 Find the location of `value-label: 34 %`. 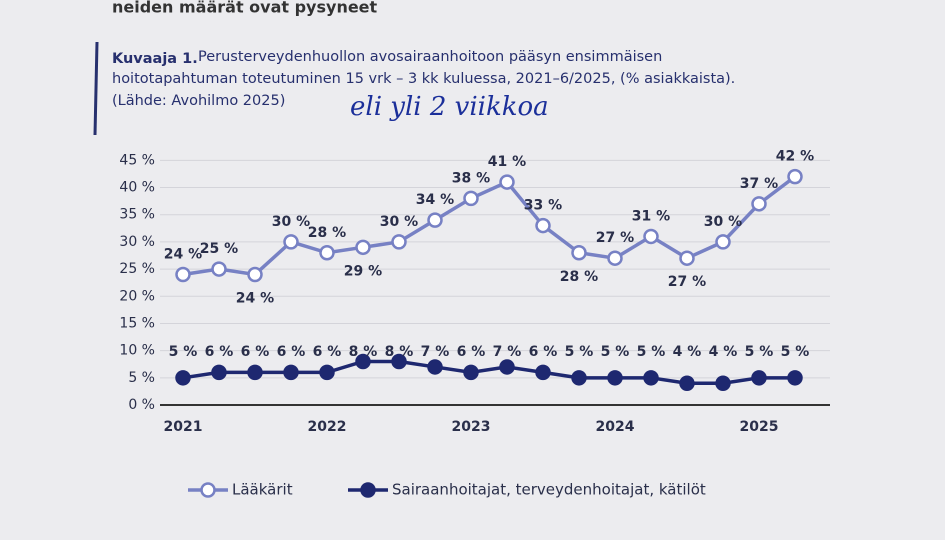

value-label: 34 % is located at coordinates (435, 200).